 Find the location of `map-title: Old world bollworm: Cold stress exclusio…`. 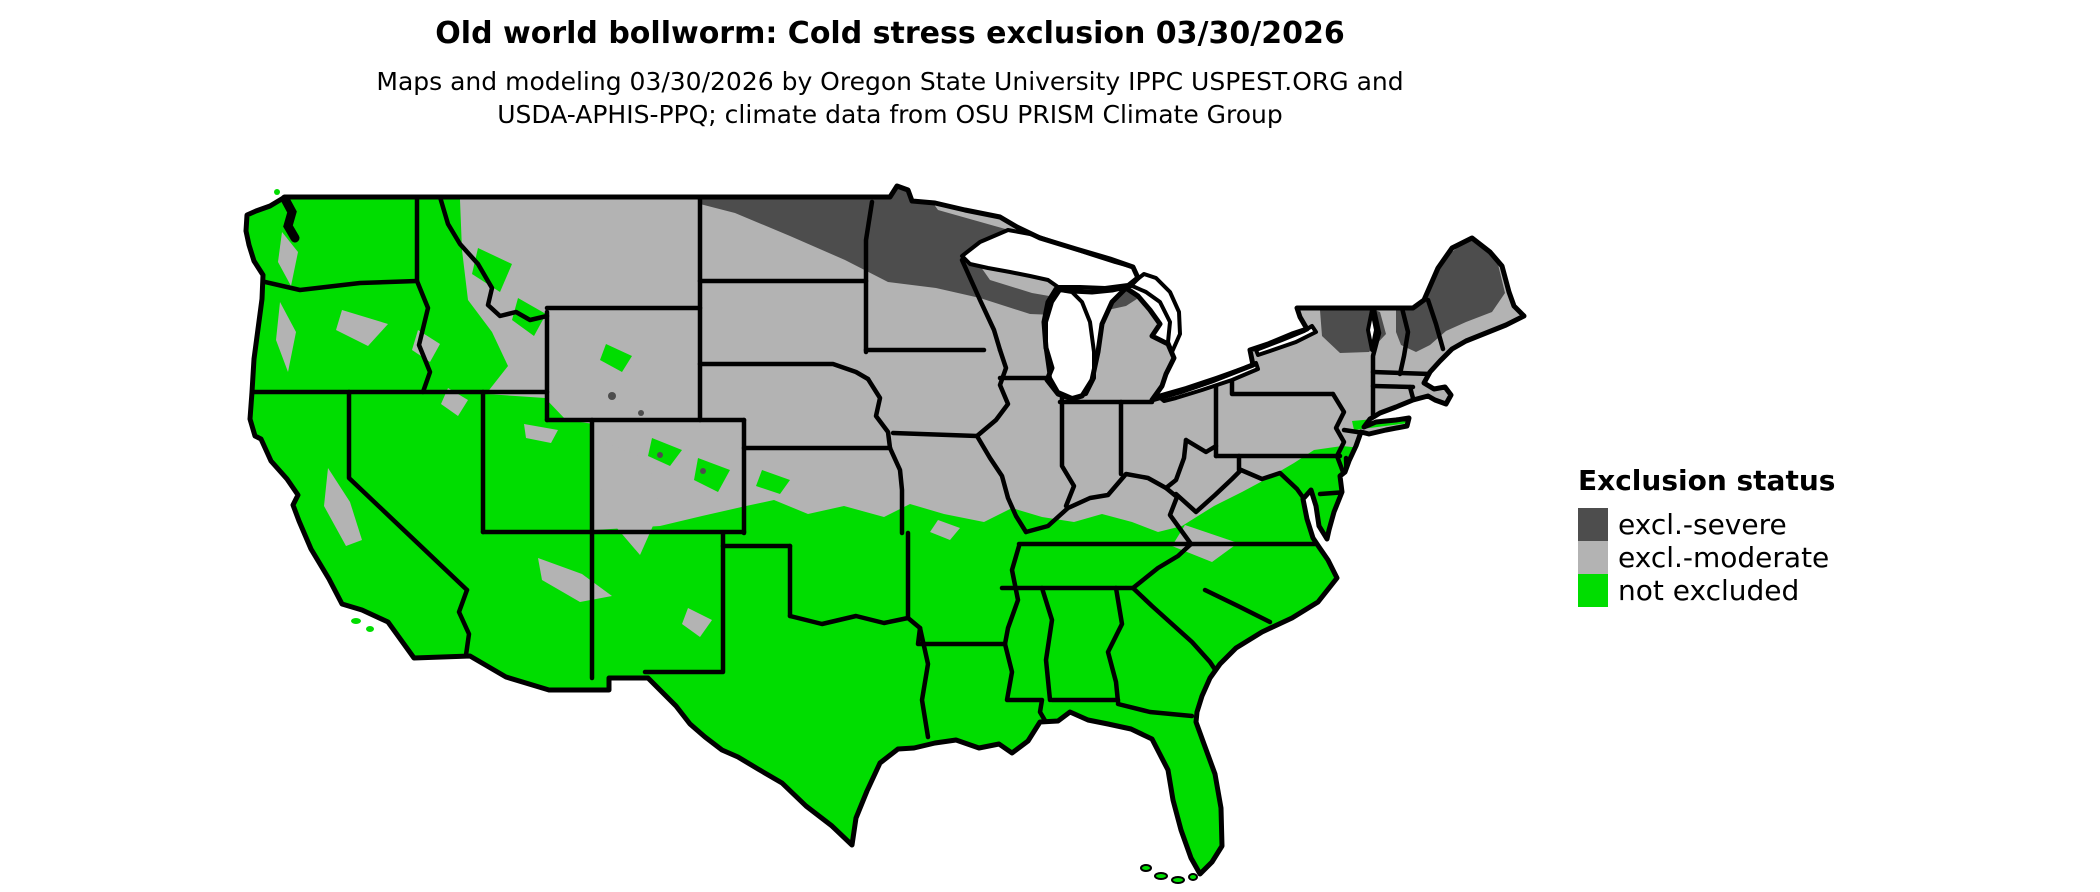

map-title: Old world bollworm: Cold stress exclusio… is located at coordinates (890, 33).